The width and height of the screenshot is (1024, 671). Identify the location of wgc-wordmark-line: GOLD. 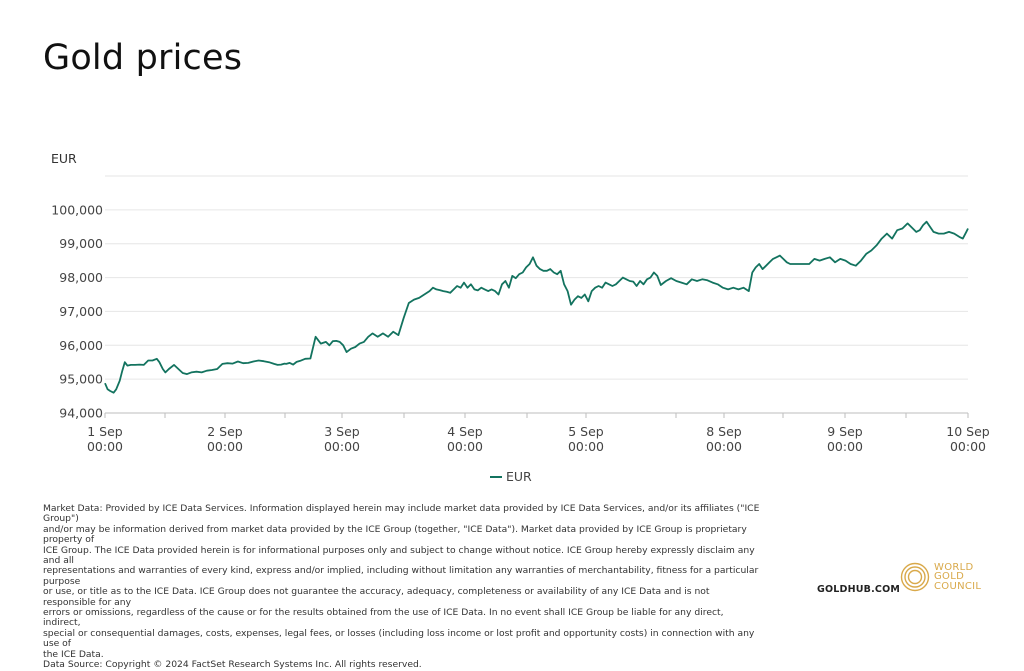
(949, 577).